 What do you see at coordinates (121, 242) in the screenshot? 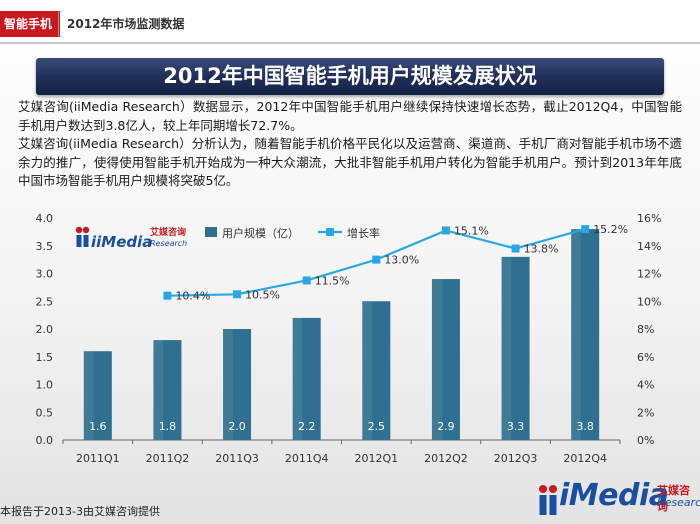
I see `chart-logo-word: iiMedia` at bounding box center [121, 242].